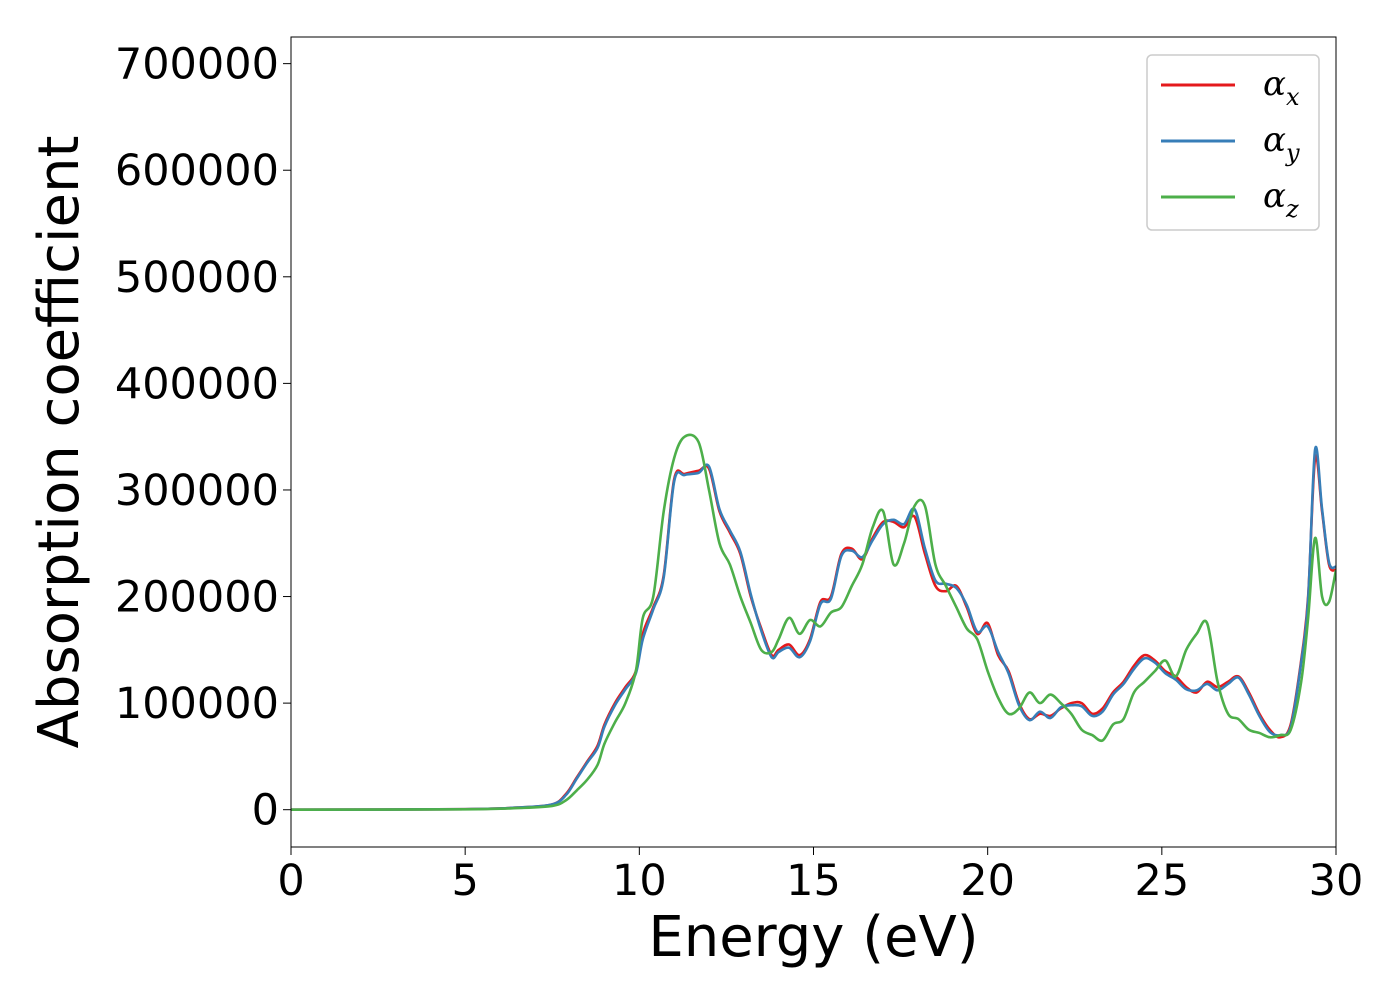 The height and width of the screenshot is (1000, 1400). What do you see at coordinates (265, 811) in the screenshot?
I see `y-tick-label: 0` at bounding box center [265, 811].